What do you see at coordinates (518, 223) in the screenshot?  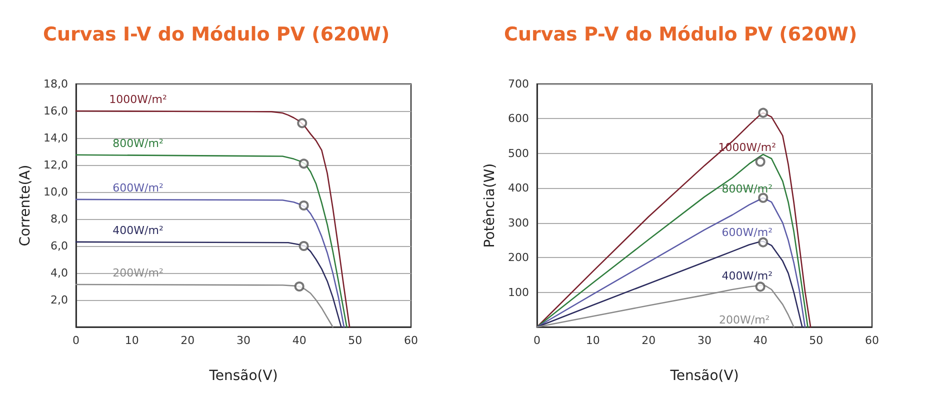 I see `y-tick-label: 300` at bounding box center [518, 223].